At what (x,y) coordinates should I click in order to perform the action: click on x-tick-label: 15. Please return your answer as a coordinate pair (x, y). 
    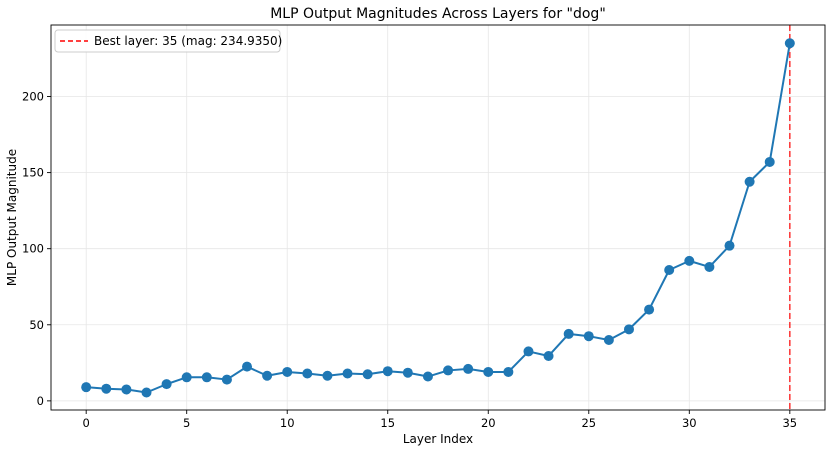
    Looking at the image, I should click on (387, 423).